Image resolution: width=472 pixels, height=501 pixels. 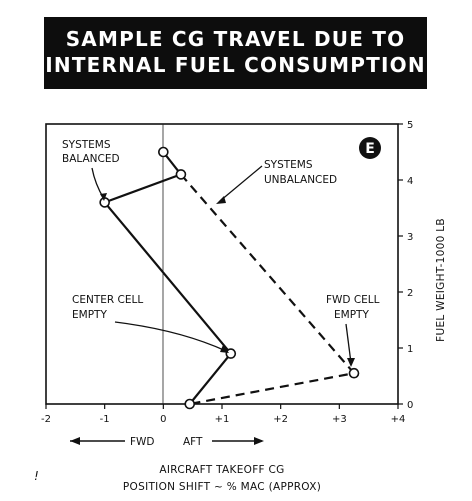 I want to click on annotation-systems-unbalanced-line-1: SYSTEMS, so click(x=288, y=165).